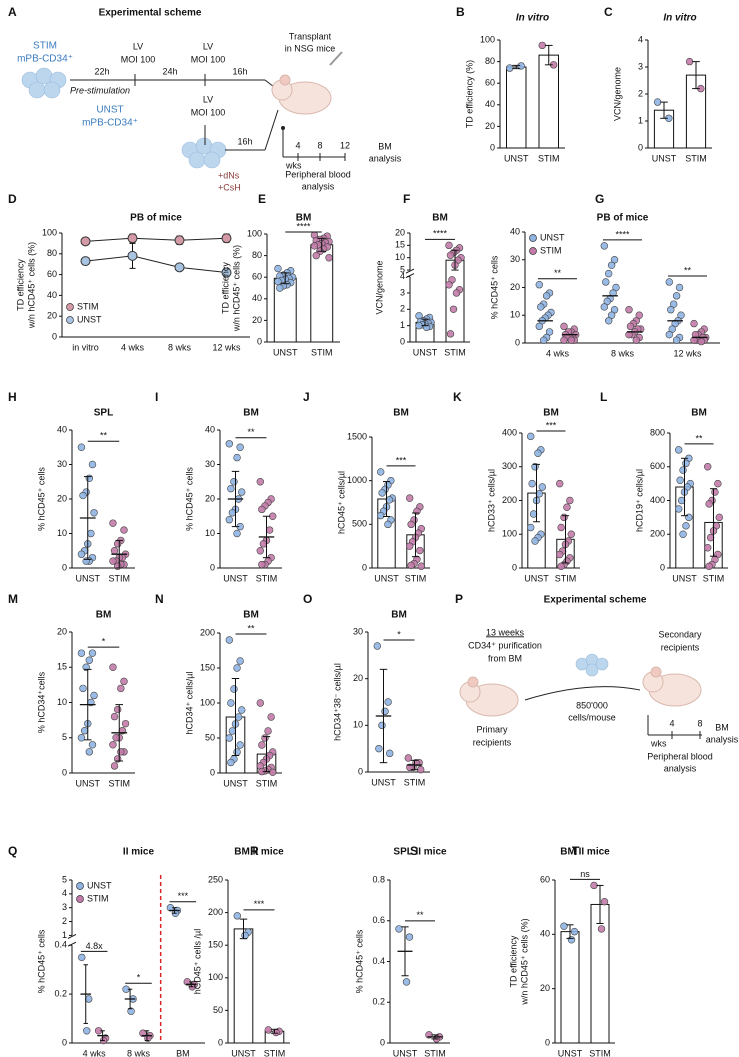  What do you see at coordinates (460, 12) in the screenshot?
I see `panel-letter: B` at bounding box center [460, 12].